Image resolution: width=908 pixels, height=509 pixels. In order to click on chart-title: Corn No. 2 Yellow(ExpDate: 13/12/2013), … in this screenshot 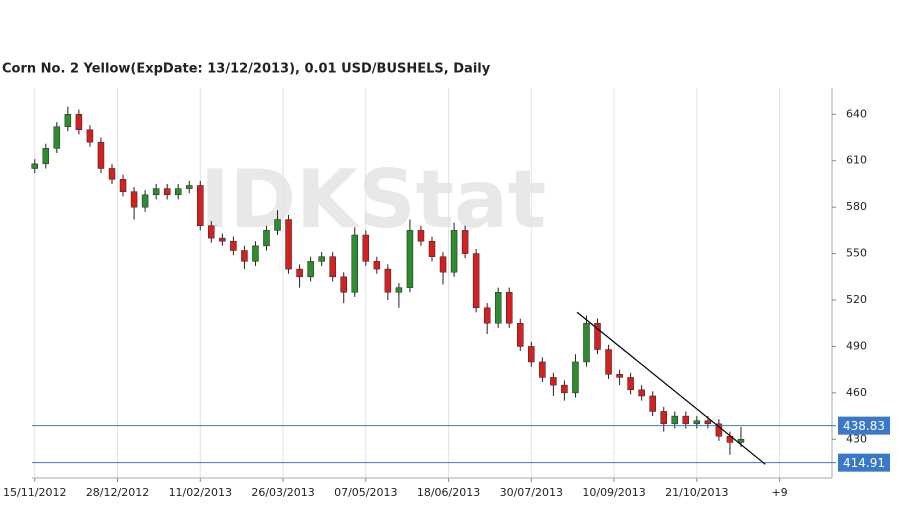, I will do `click(246, 69)`.